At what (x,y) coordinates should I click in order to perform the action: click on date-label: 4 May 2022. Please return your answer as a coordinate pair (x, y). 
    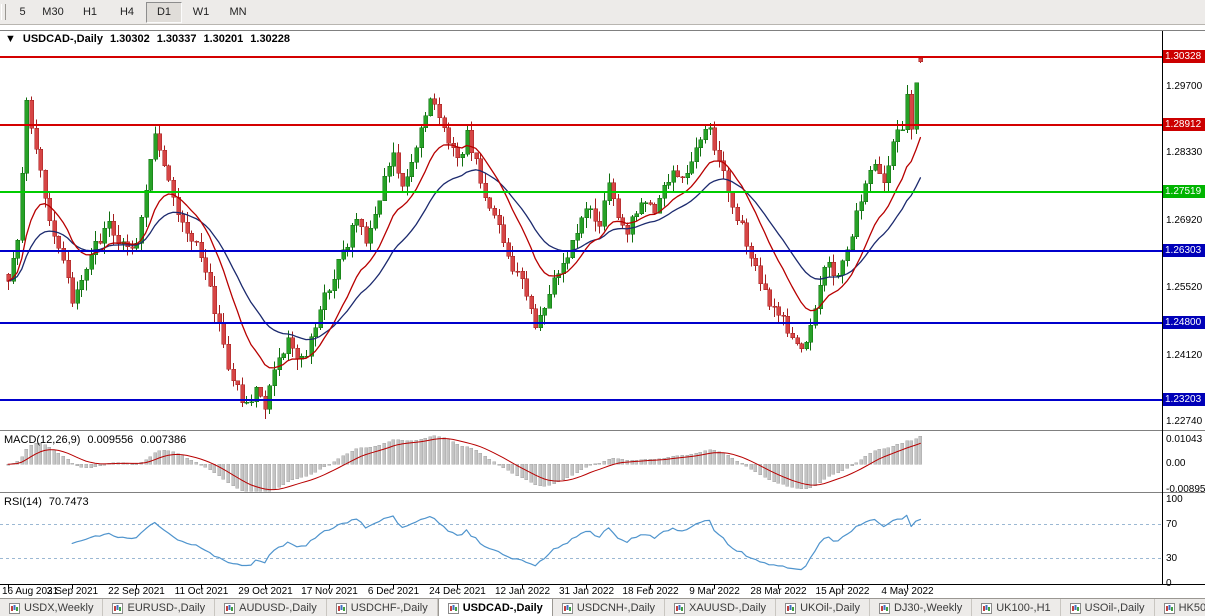
    Looking at the image, I should click on (907, 591).